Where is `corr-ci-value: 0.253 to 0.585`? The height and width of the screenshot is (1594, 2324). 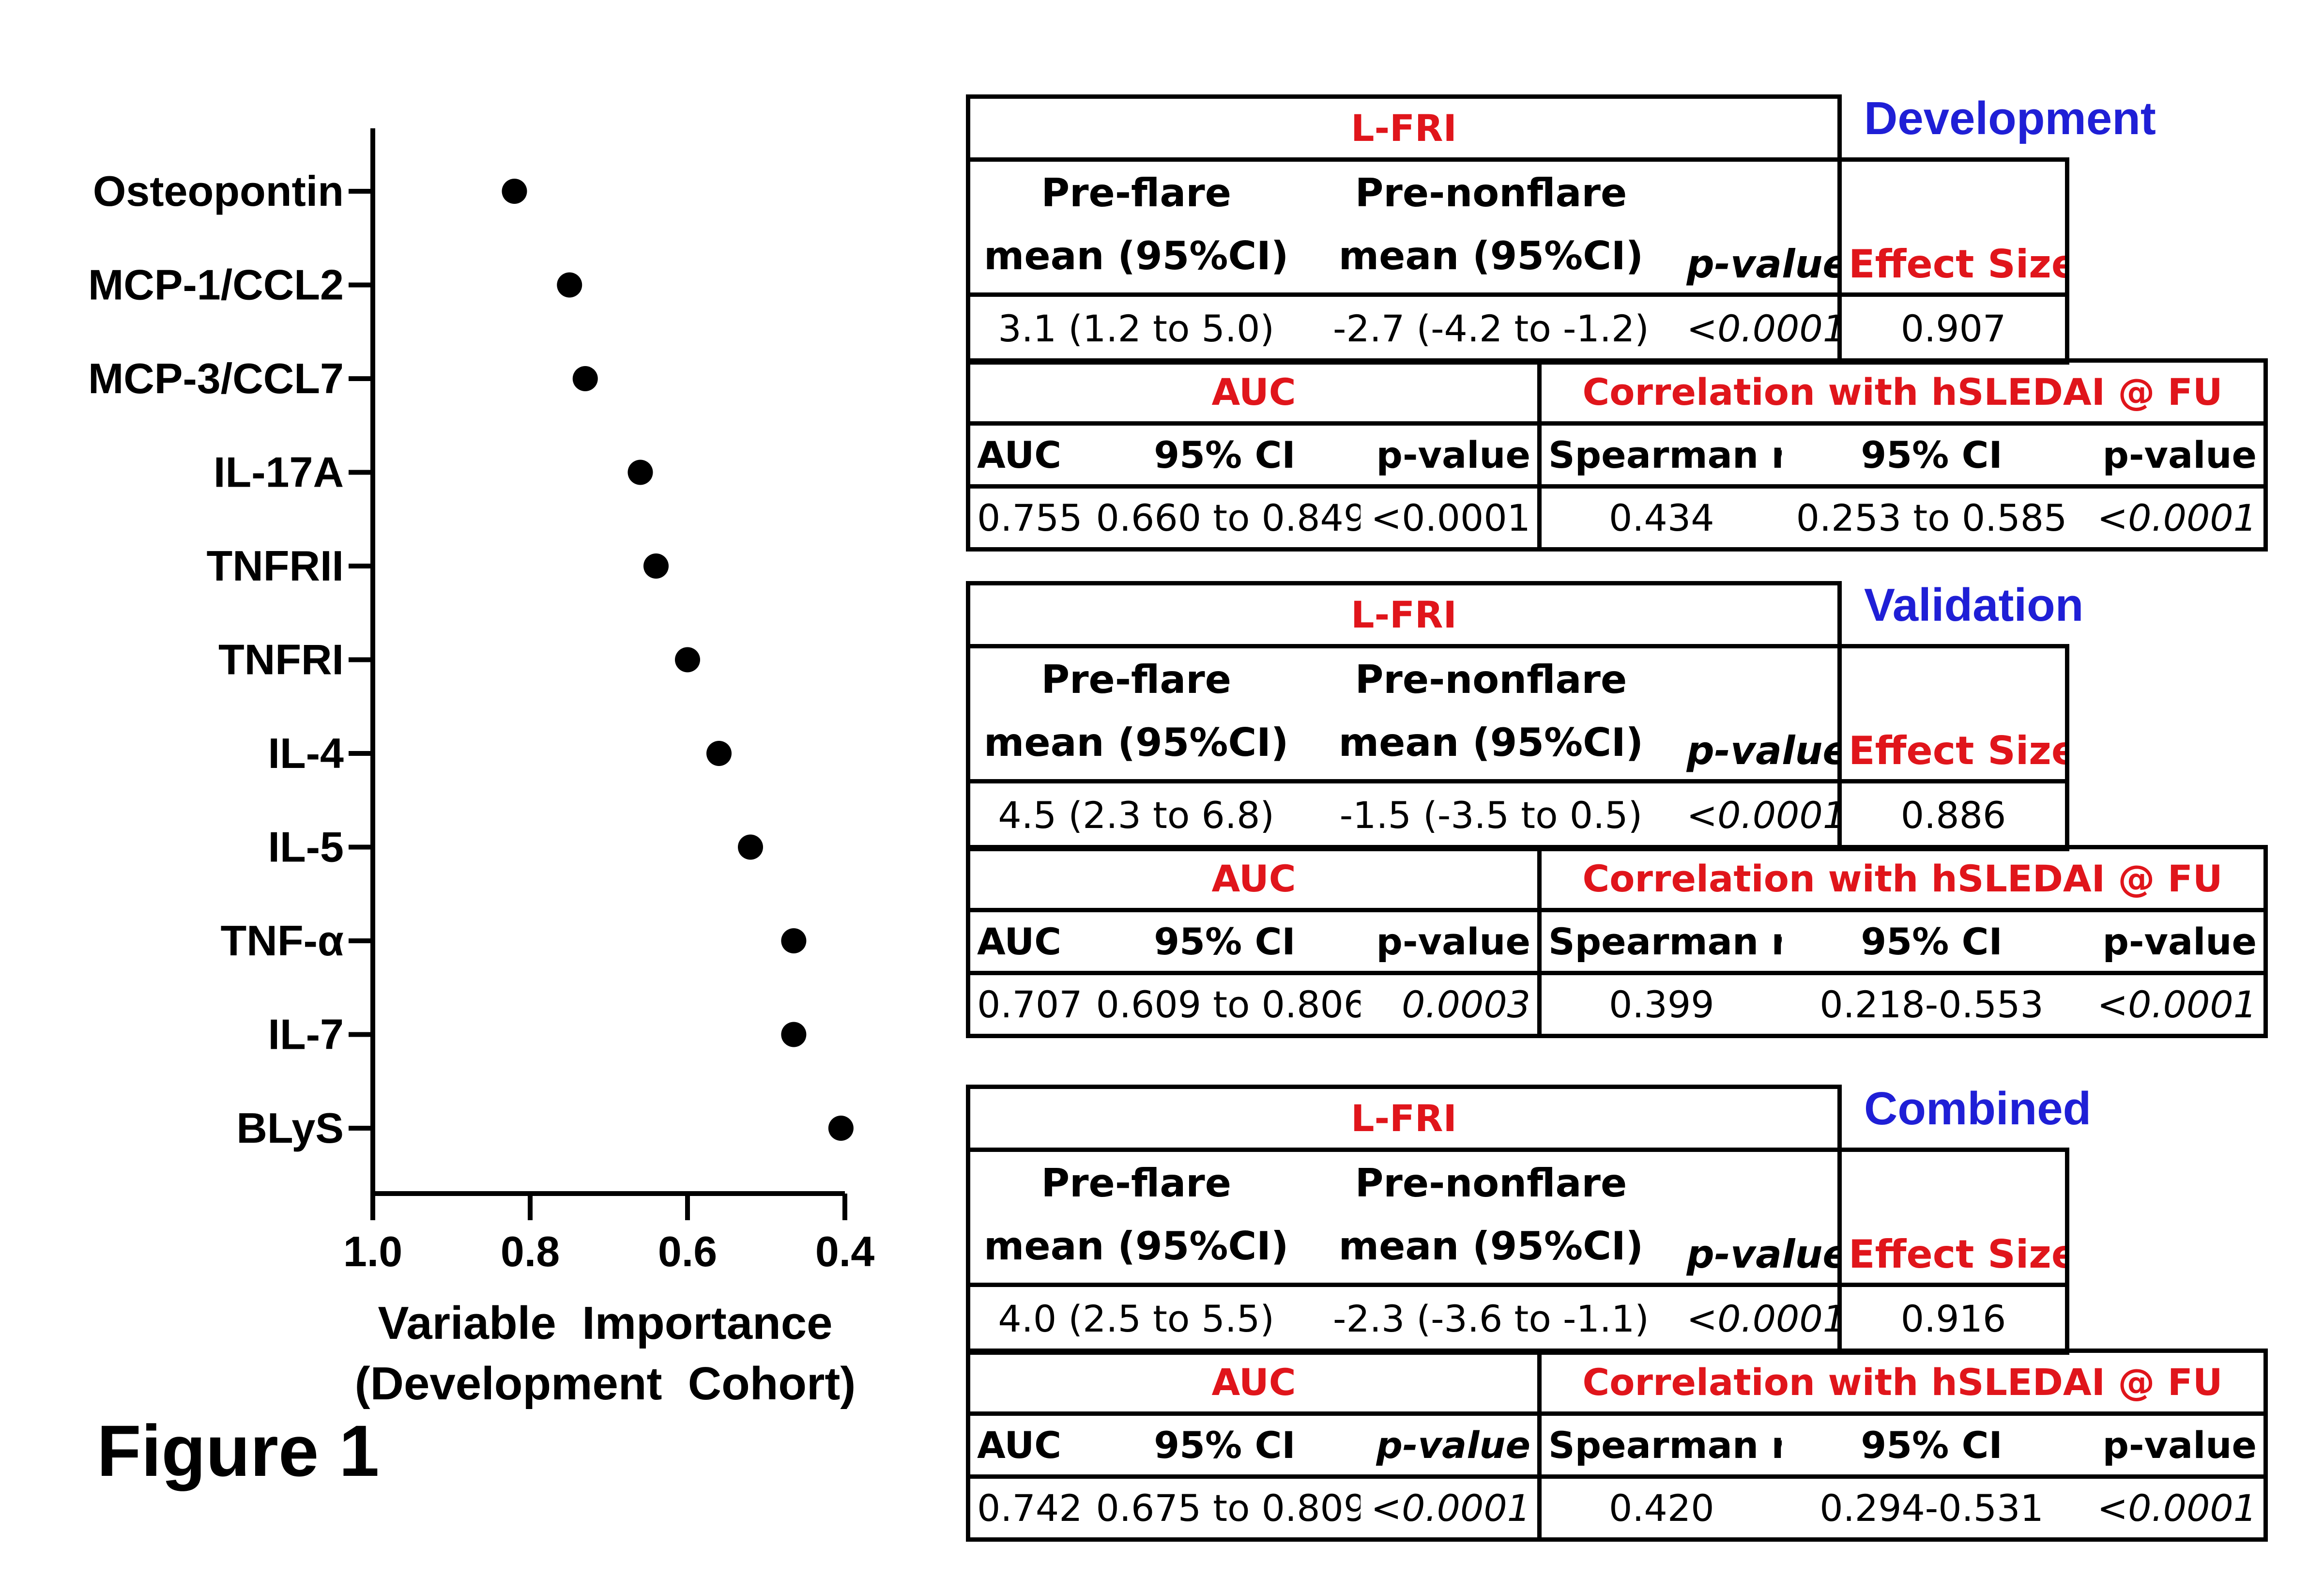 corr-ci-value: 0.253 to 0.585 is located at coordinates (1932, 518).